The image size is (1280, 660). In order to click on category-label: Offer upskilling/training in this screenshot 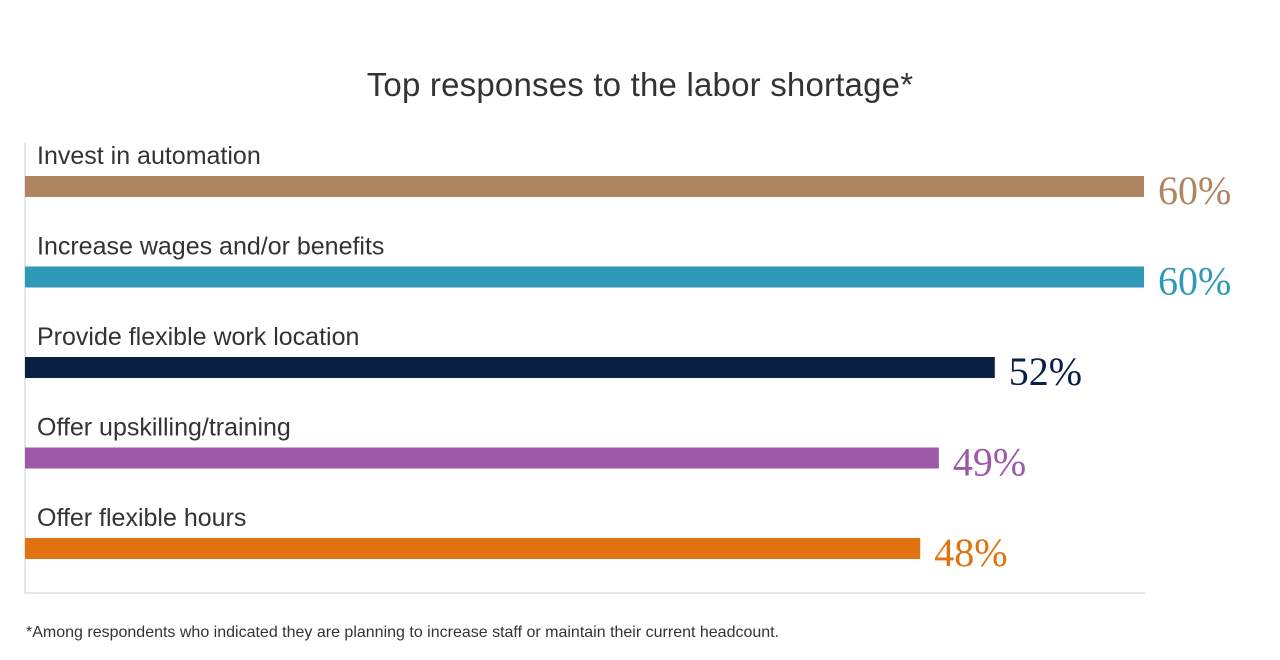, I will do `click(164, 428)`.